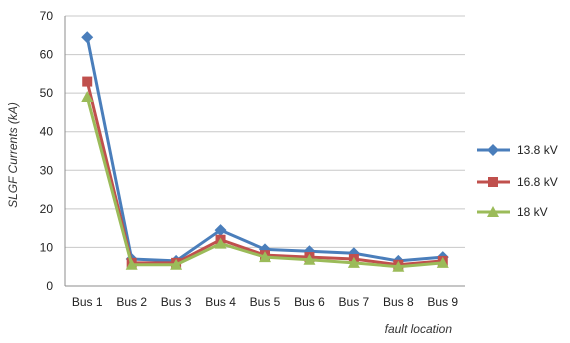  I want to click on y-tick-label: 10, so click(47, 247).